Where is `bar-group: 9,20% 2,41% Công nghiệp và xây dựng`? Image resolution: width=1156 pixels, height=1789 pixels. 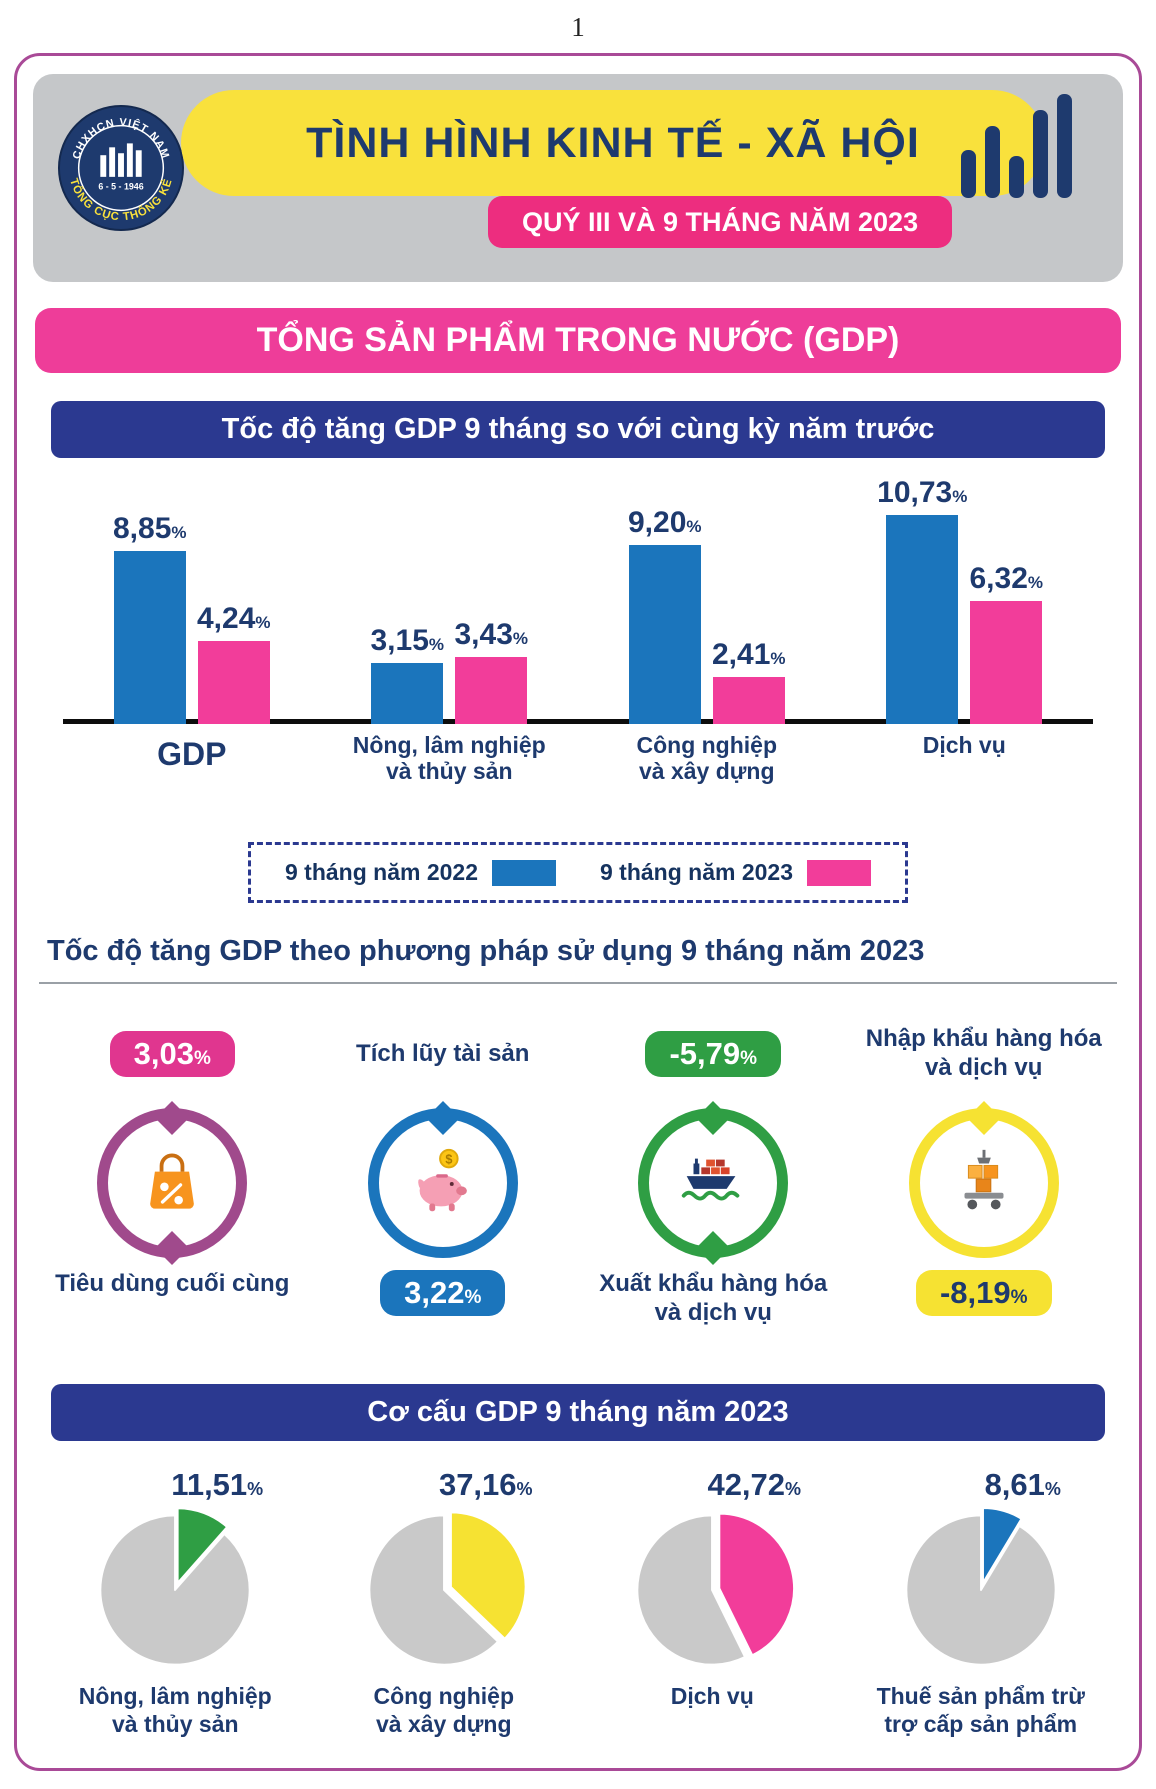
bar-group: 9,20% 2,41% Công nghiệp và xây dựng is located at coordinates (707, 660).